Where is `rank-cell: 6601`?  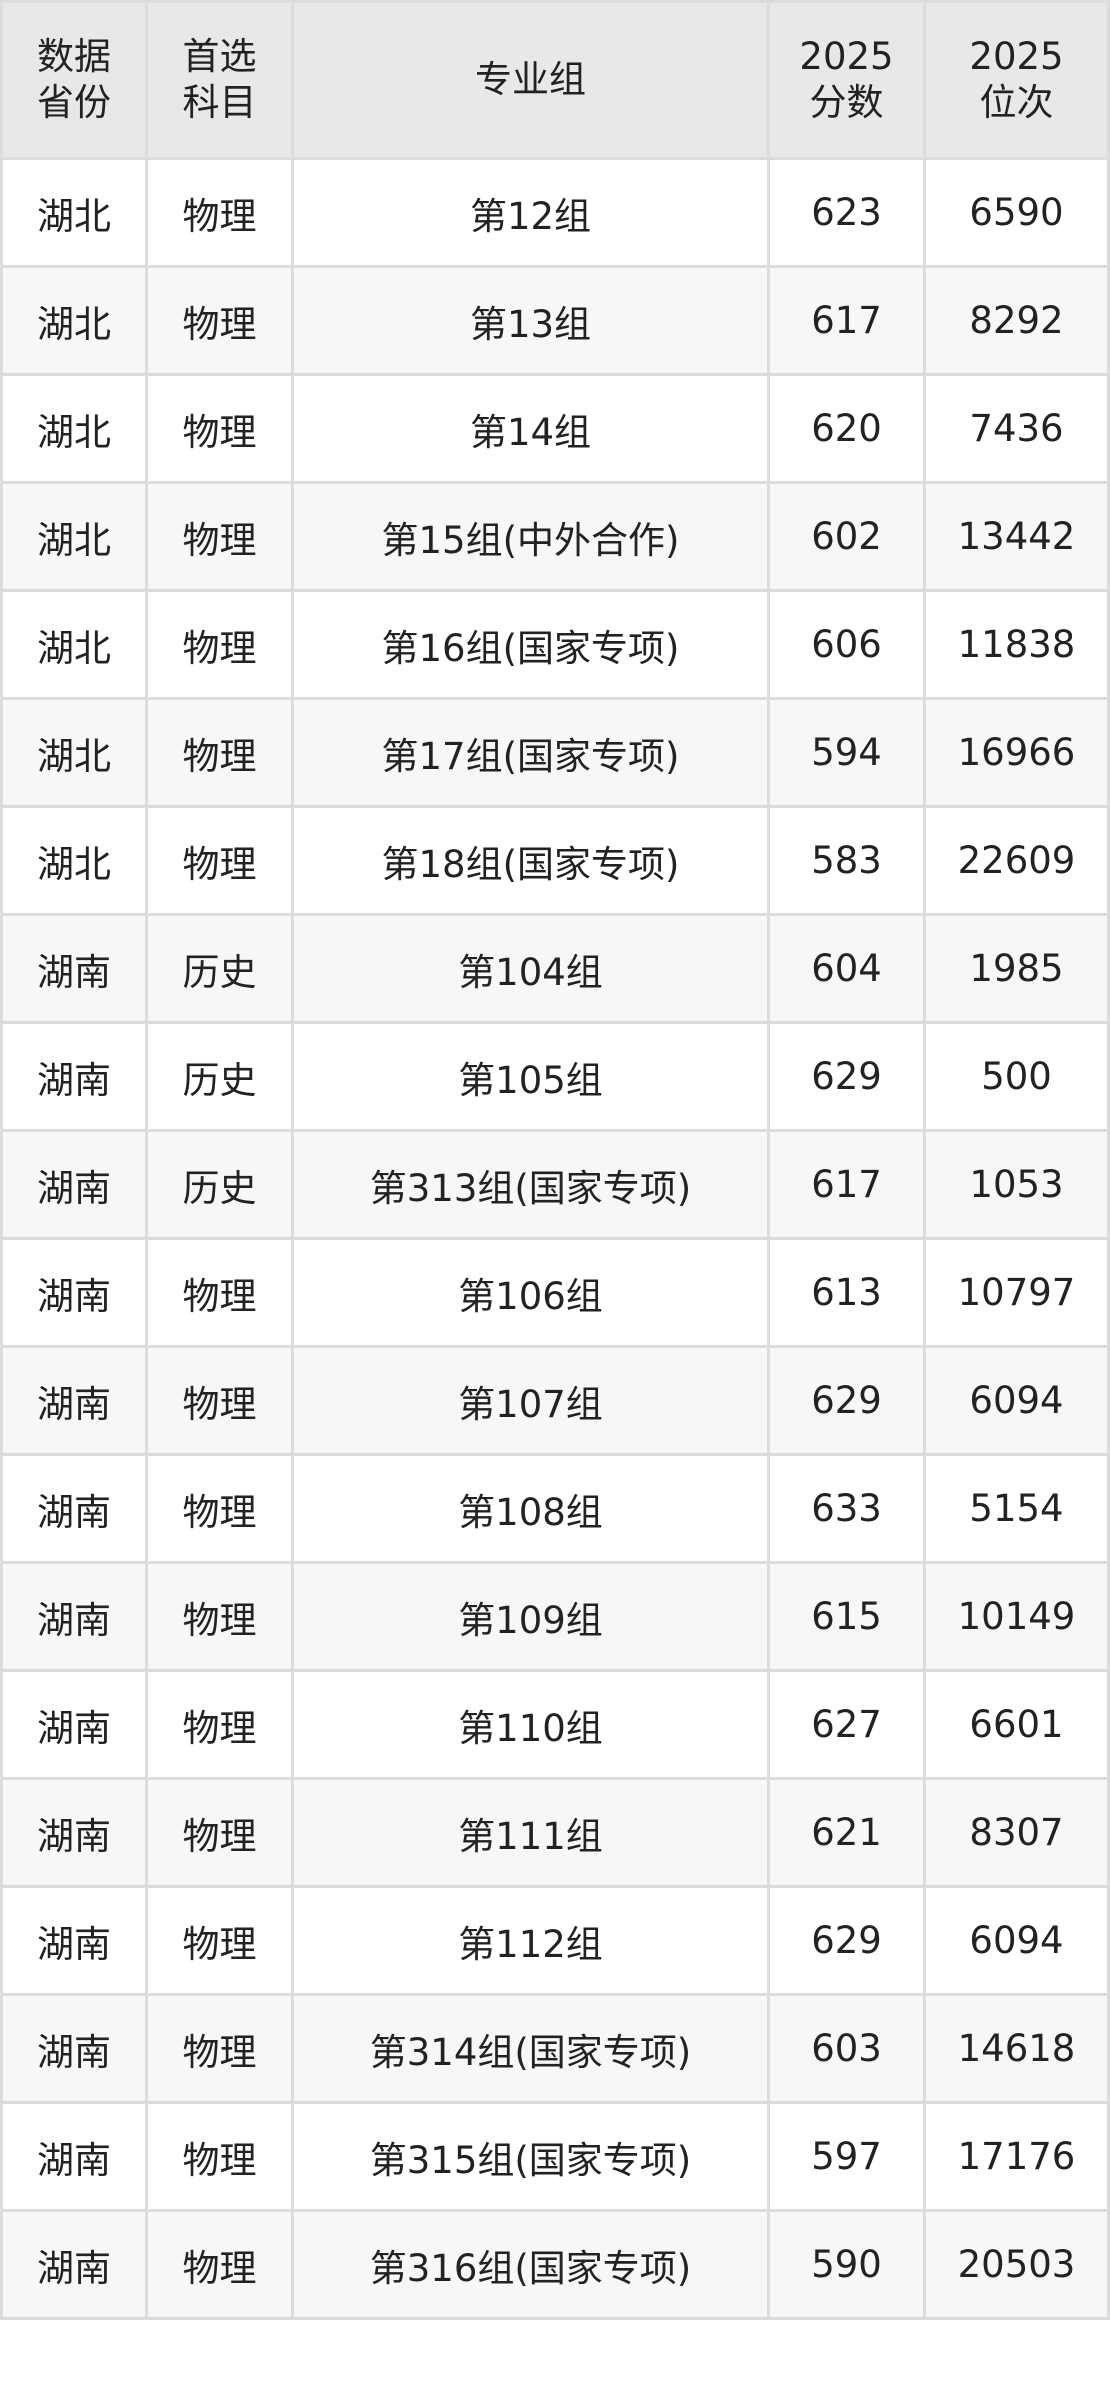
rank-cell: 6601 is located at coordinates (1016, 1724).